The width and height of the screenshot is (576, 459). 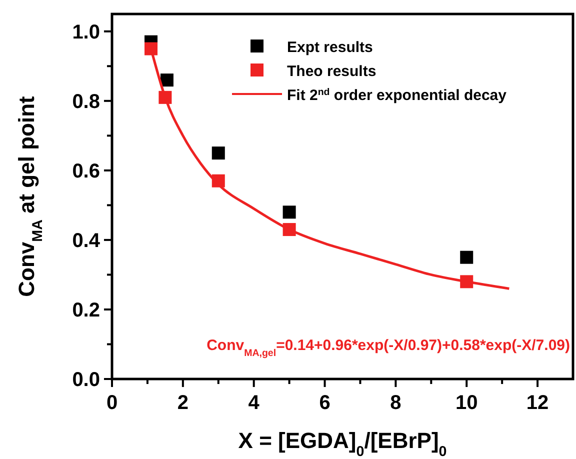 I want to click on x-tick-label: 8, so click(x=396, y=403).